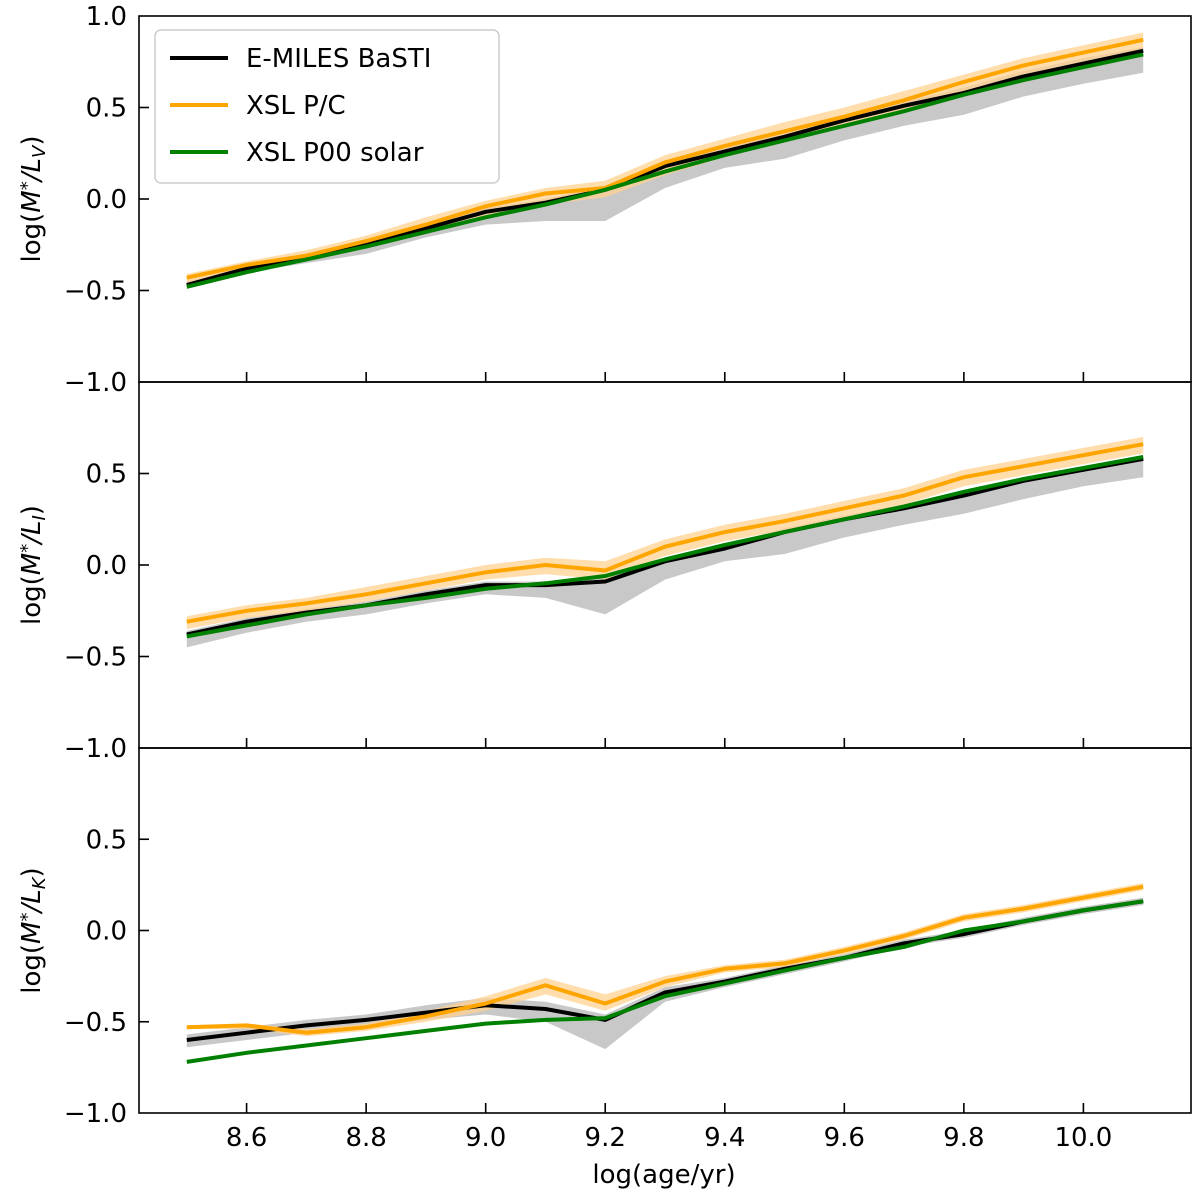 The image size is (1200, 1195). Describe the element at coordinates (34, 565) in the screenshot. I see `y-axis-label: log(M*/LI)` at that location.